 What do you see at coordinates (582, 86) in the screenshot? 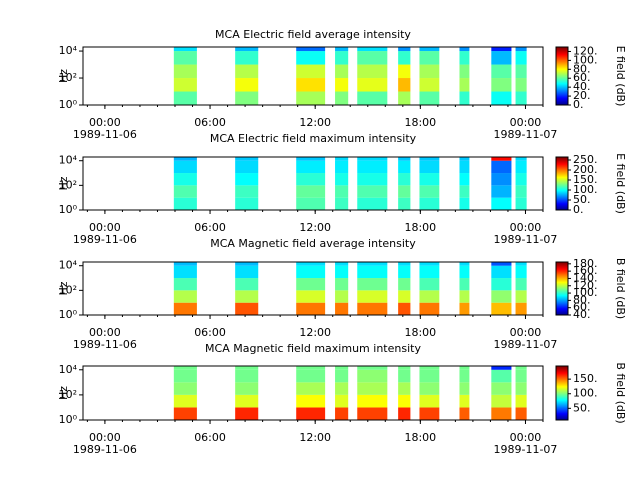
I see `colorbar-tick-label: 40.` at bounding box center [582, 86].